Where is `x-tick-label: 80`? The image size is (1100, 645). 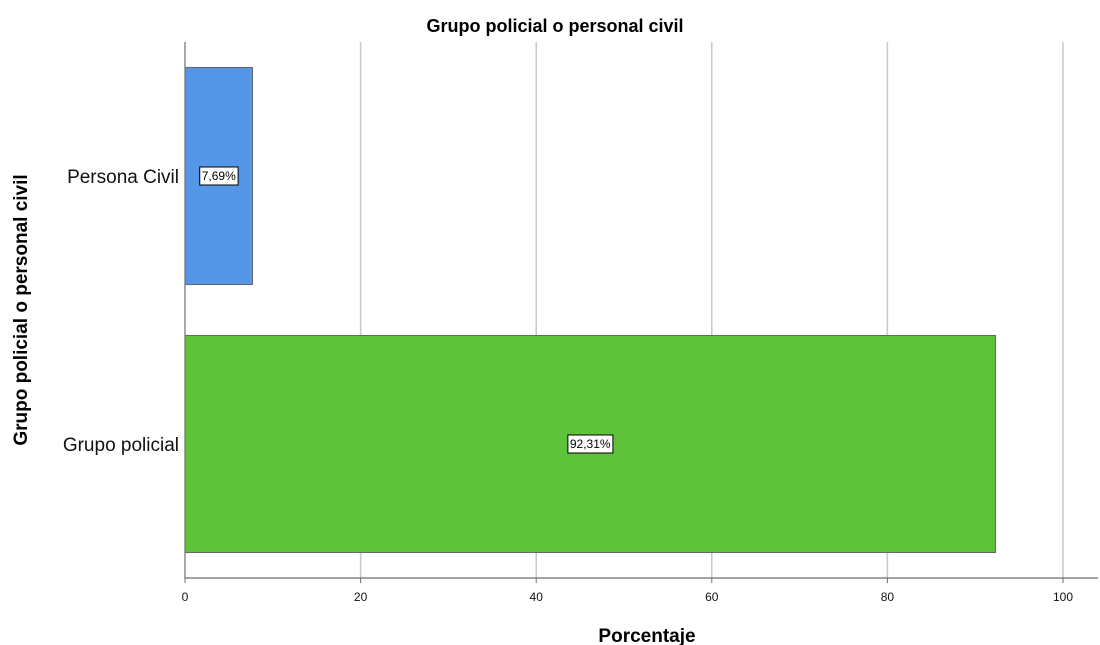
x-tick-label: 80 is located at coordinates (888, 597).